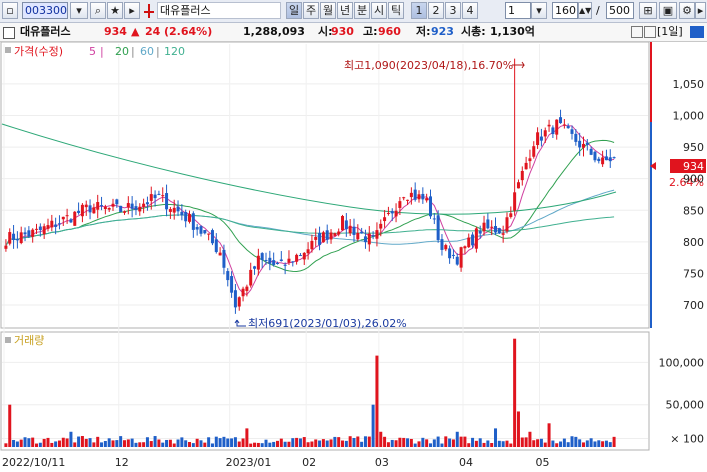 Image resolution: width=707 pixels, height=472 pixels. I want to click on minimize-icon, so click(637, 32).